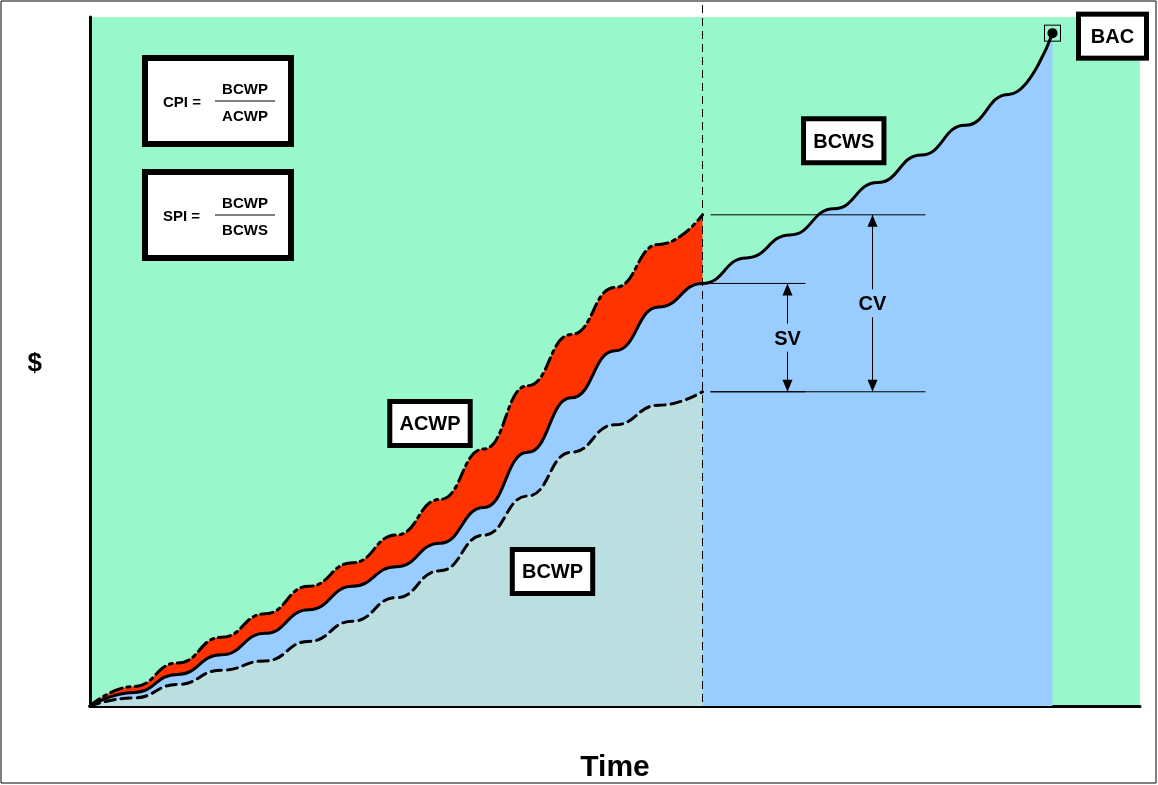 The width and height of the screenshot is (1158, 785). Describe the element at coordinates (615, 765) in the screenshot. I see `x-axis-title: Time` at that location.